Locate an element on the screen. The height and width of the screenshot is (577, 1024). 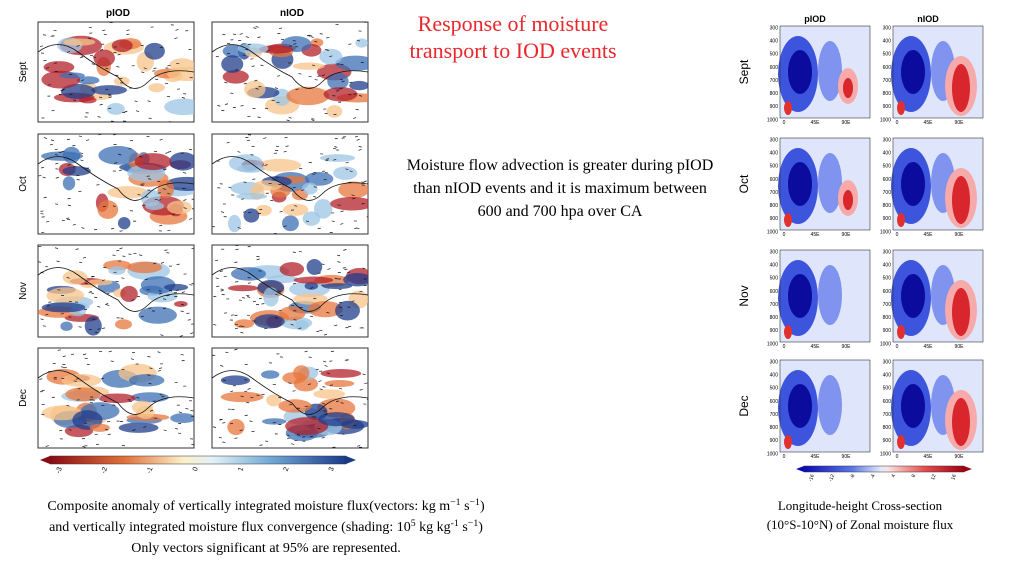
superscript: -1 is located at coordinates (455, 523).